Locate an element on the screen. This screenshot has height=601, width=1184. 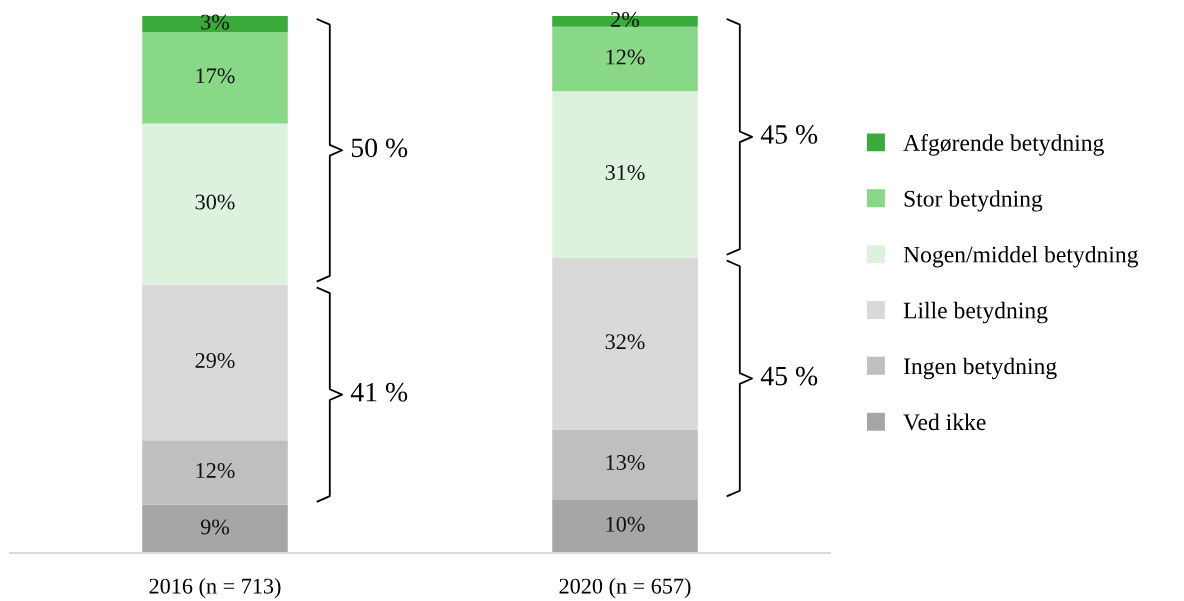
data-label: 3% is located at coordinates (215, 22).